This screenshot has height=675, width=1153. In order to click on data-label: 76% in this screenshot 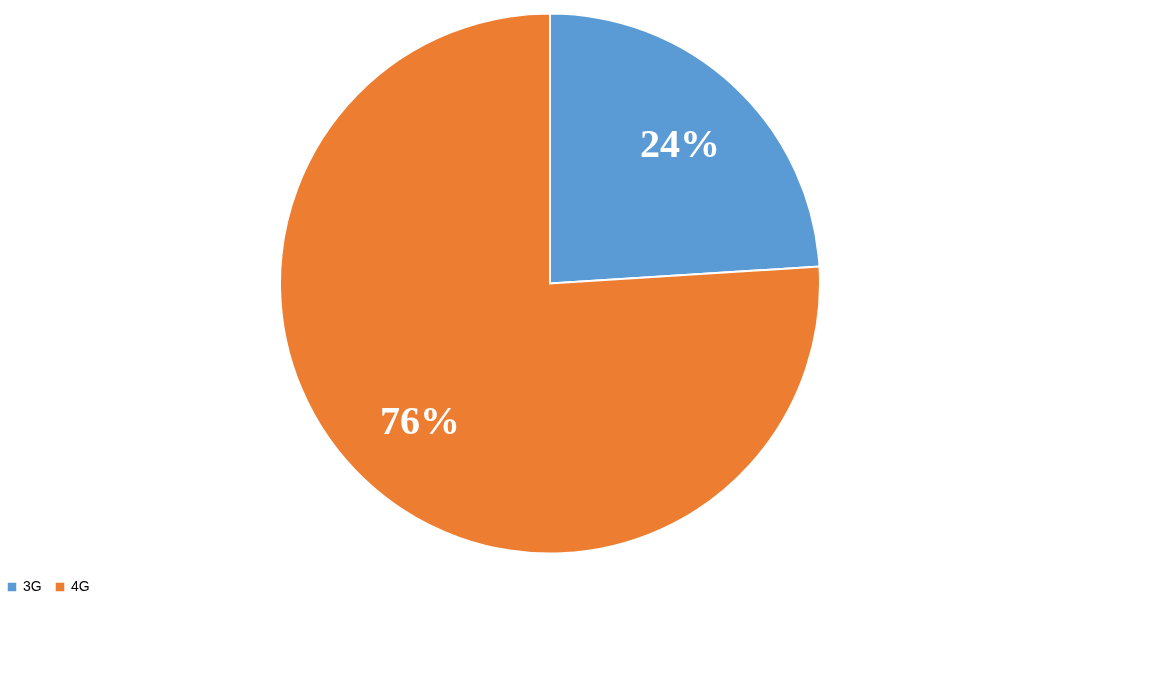, I will do `click(419, 420)`.